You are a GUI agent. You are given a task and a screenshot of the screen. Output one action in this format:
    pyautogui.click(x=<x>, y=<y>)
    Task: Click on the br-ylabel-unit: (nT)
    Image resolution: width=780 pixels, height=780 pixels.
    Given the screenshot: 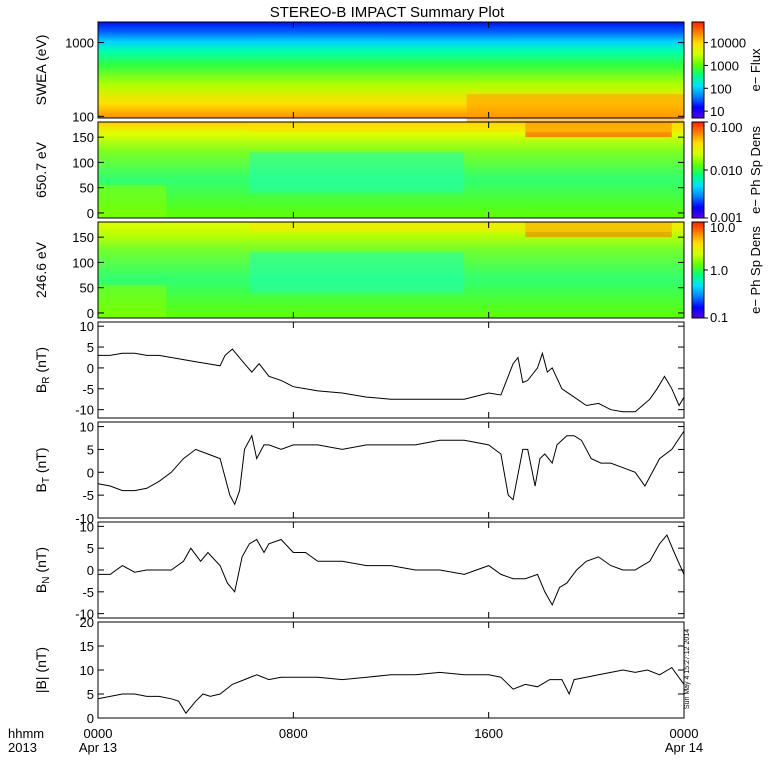 What is the action you would take?
    pyautogui.click(x=41, y=362)
    